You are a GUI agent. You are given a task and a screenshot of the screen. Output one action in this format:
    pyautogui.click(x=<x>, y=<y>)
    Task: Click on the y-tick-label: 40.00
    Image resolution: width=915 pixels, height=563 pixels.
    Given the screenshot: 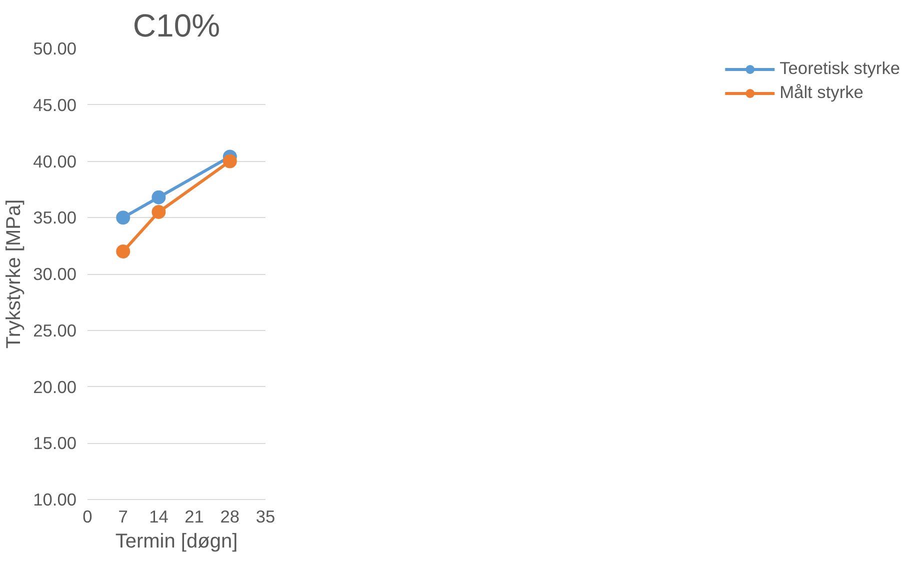 What is the action you would take?
    pyautogui.click(x=55, y=161)
    